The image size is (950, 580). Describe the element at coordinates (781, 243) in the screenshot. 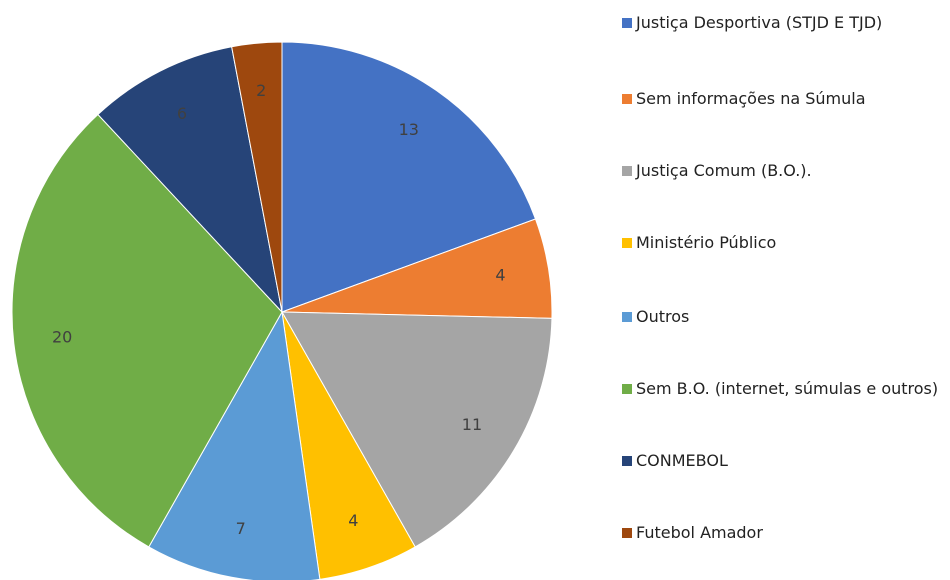

I see `legend-item: Ministério Público` at that location.